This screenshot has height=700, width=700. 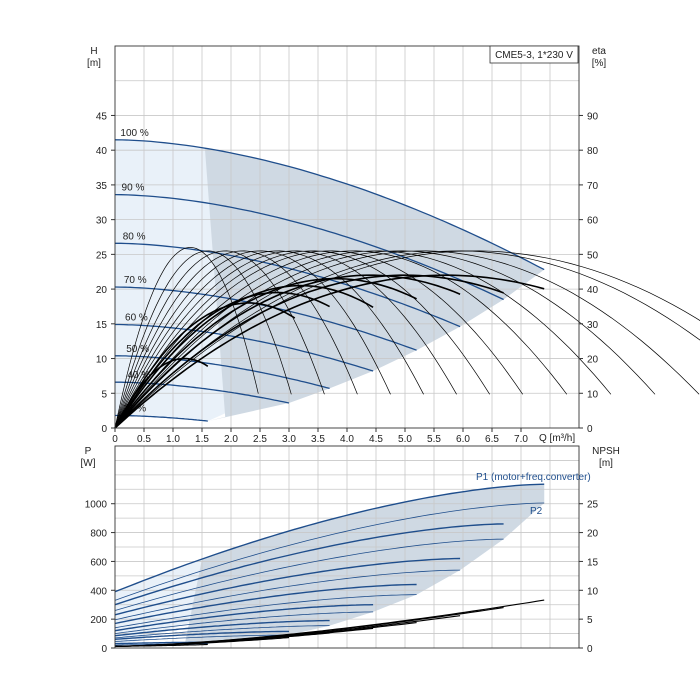 What do you see at coordinates (536, 511) in the screenshot?
I see `legend-p2: P2` at bounding box center [536, 511].